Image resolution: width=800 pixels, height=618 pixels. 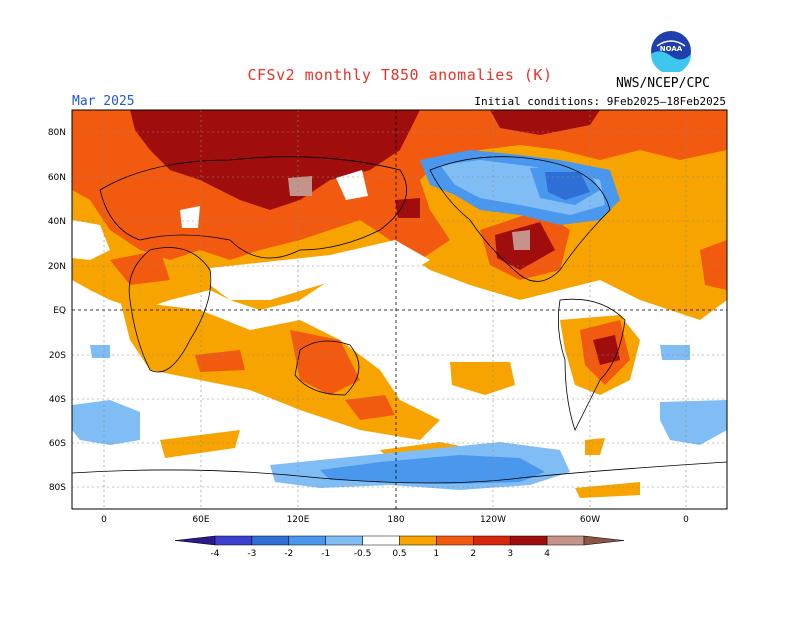 I want to click on noaa-logo-icon: NOAA, so click(x=671, y=51).